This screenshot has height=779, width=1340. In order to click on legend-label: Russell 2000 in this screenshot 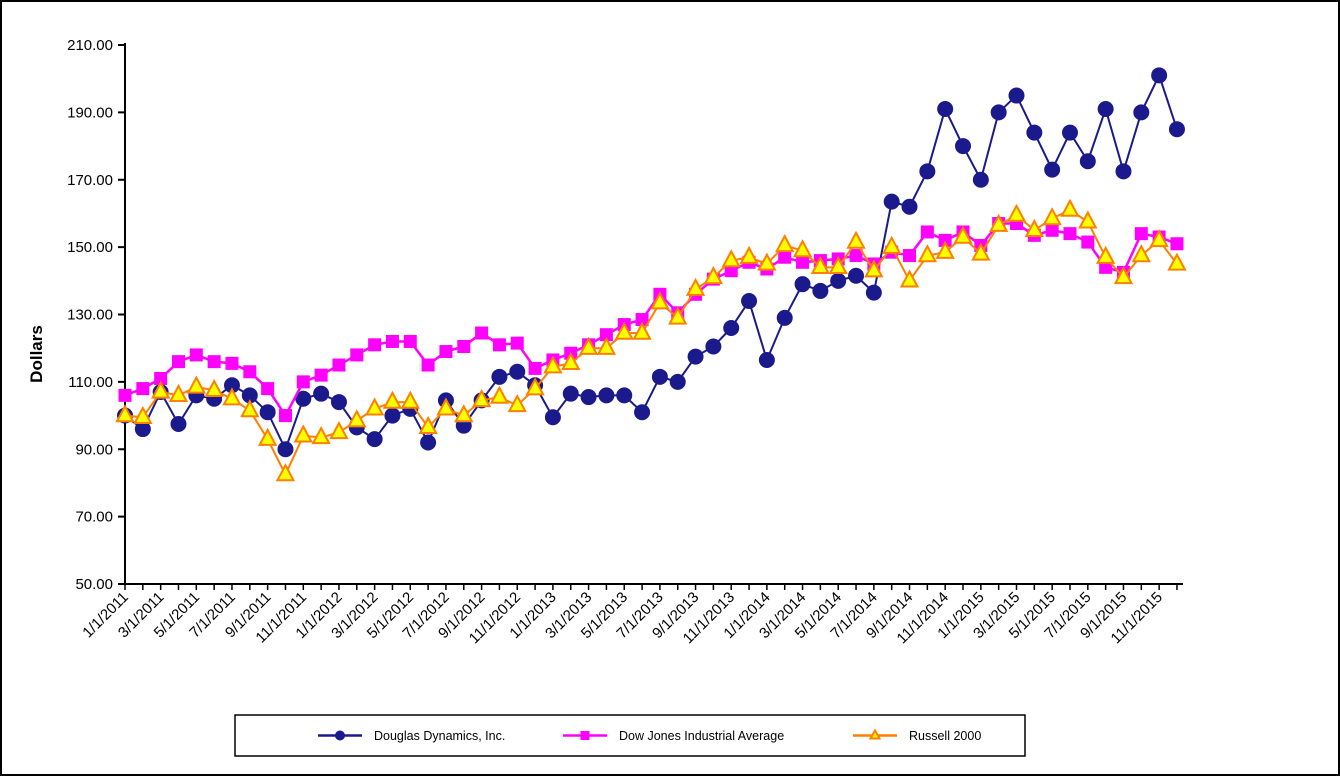, I will do `click(945, 736)`.